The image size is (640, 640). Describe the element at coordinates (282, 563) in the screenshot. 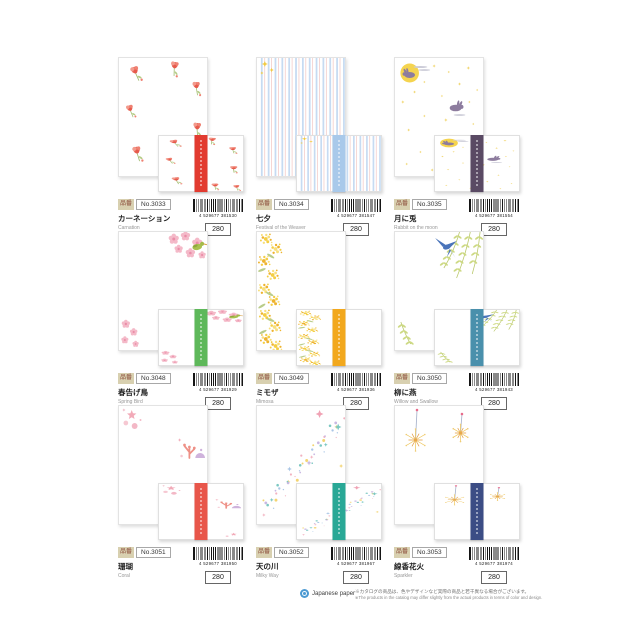

I see `product-text: 品番 No.3052 天の川 Milky Way` at that location.